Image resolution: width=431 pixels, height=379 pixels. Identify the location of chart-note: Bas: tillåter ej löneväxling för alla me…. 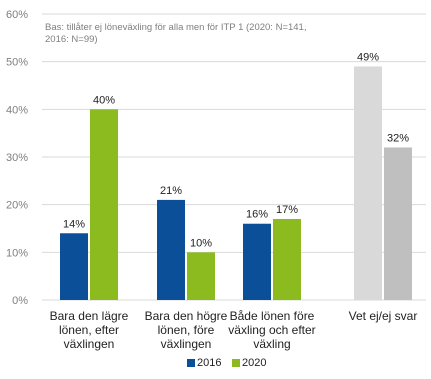
(175, 27).